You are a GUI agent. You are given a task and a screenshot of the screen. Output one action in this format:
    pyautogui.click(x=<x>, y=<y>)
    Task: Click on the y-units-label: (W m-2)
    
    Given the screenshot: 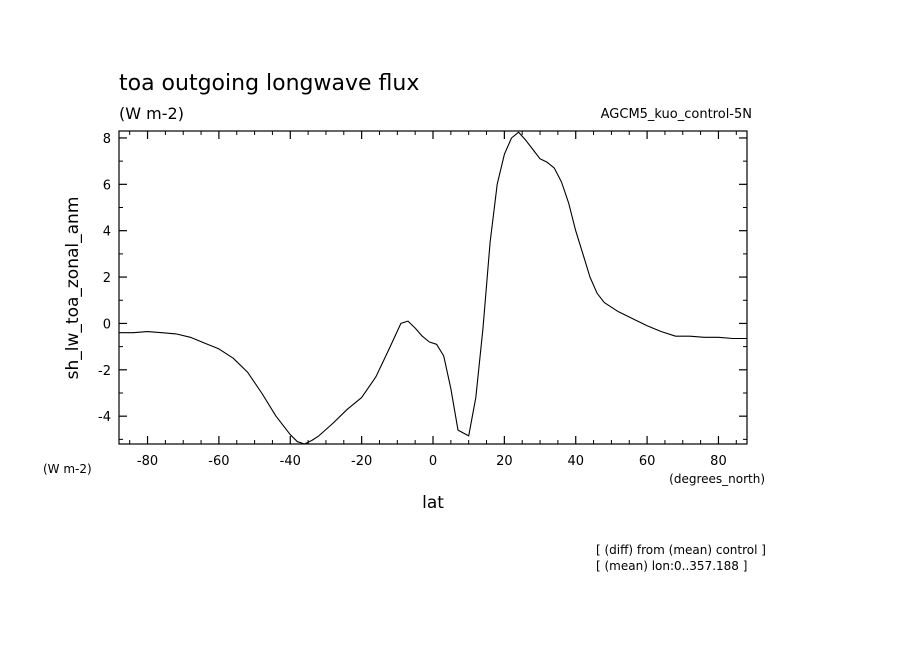 What is the action you would take?
    pyautogui.click(x=67, y=469)
    